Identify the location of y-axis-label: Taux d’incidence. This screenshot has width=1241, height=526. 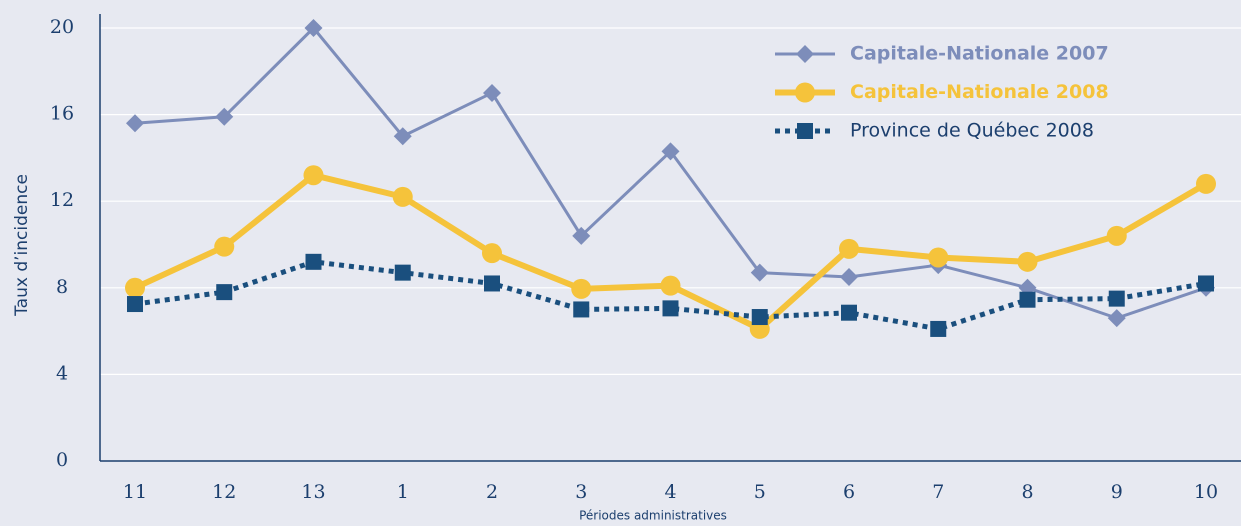
(22, 245).